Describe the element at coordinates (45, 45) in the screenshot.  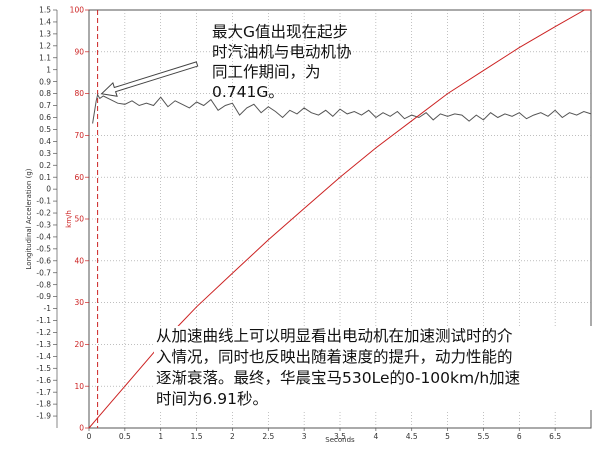
I see `left-tick-label: 1.2` at that location.